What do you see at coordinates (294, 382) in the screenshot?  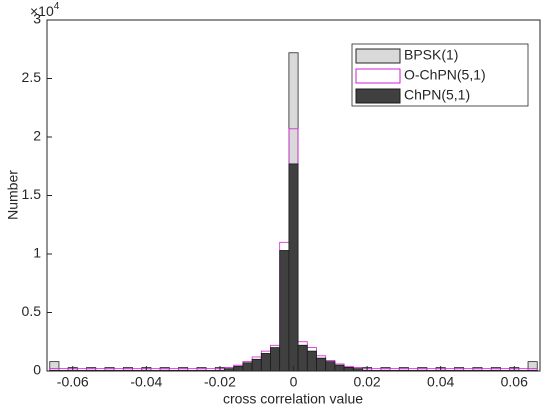 I see `x-tick-label: 0` at bounding box center [294, 382].